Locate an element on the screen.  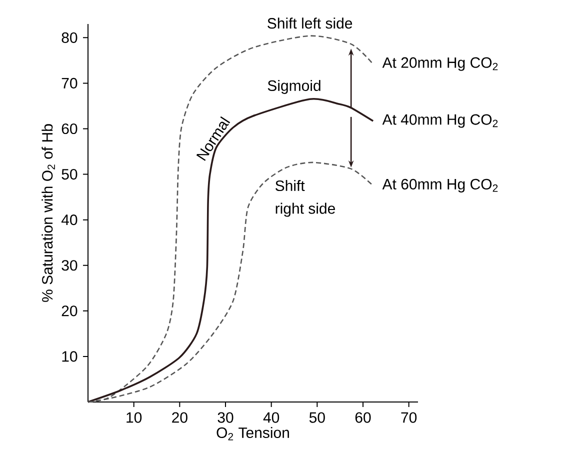
y-tick-label: 30 is located at coordinates (70, 265).